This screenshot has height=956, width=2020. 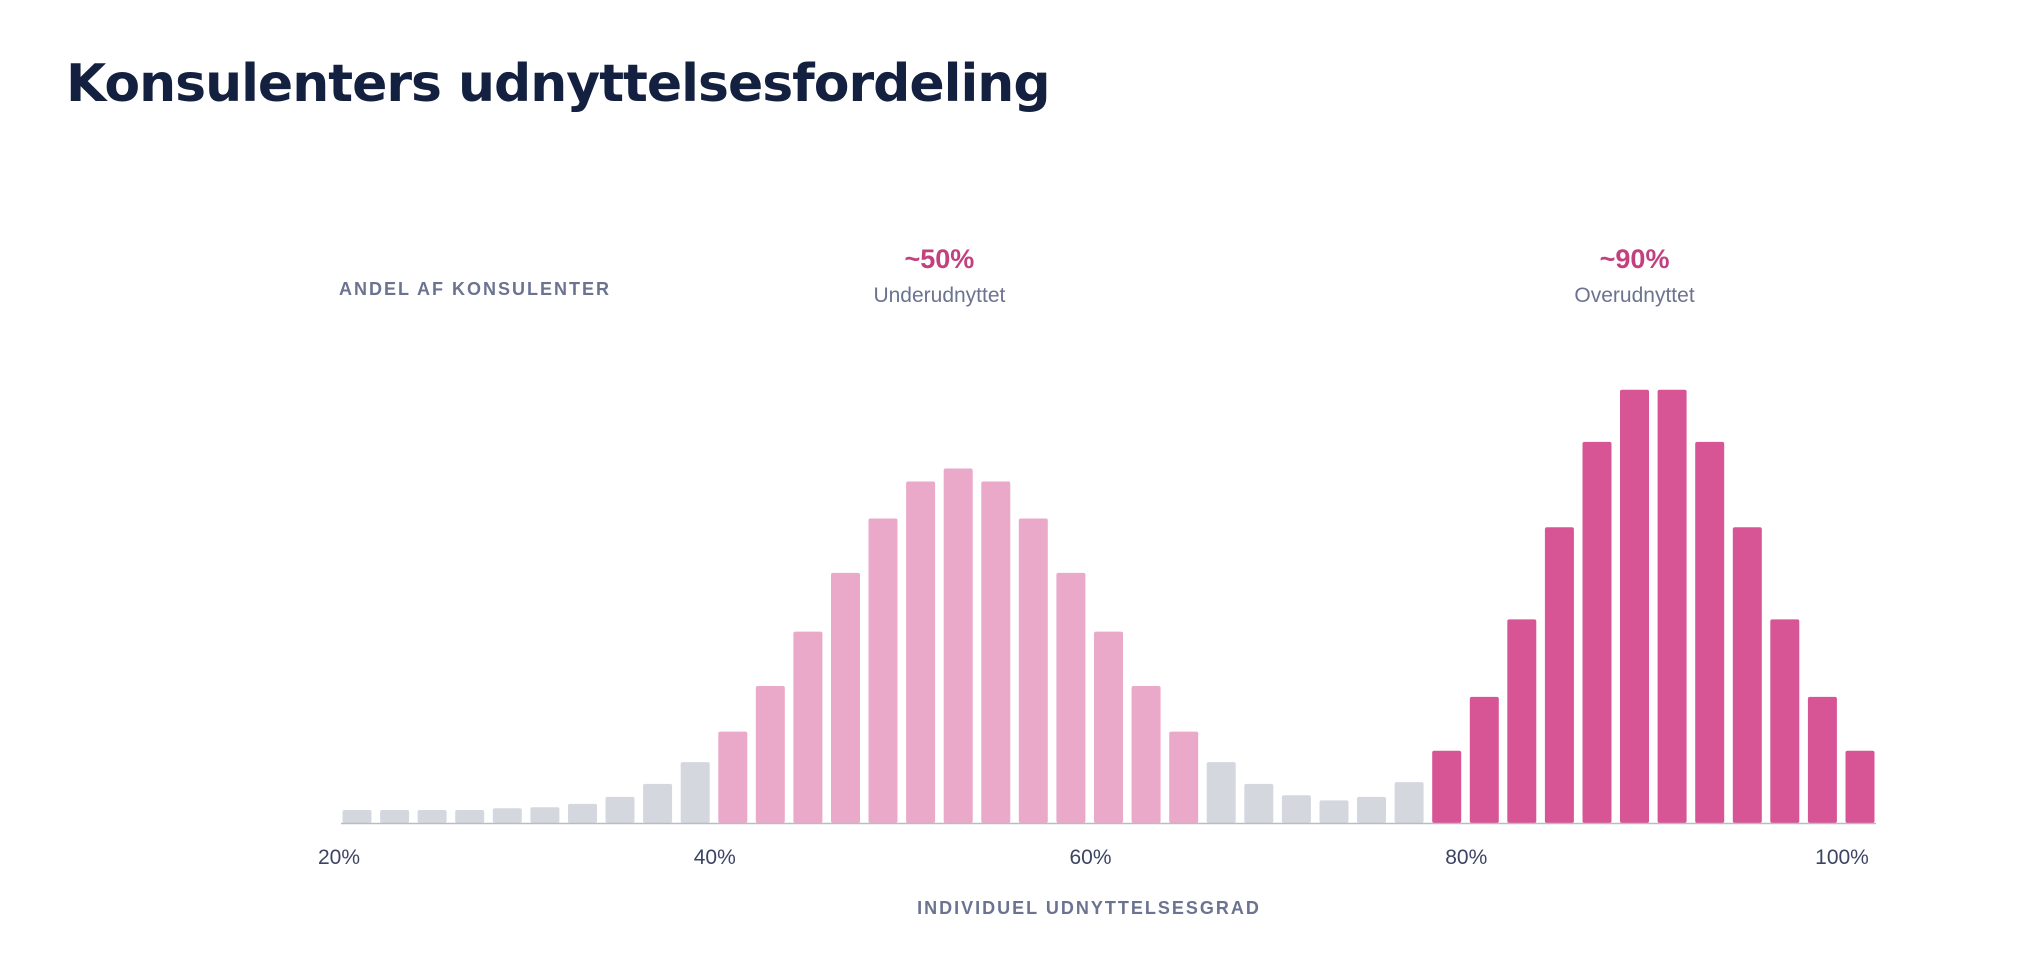 I want to click on y-axis-label: ANDEL AF KONSULENTER, so click(x=475, y=289).